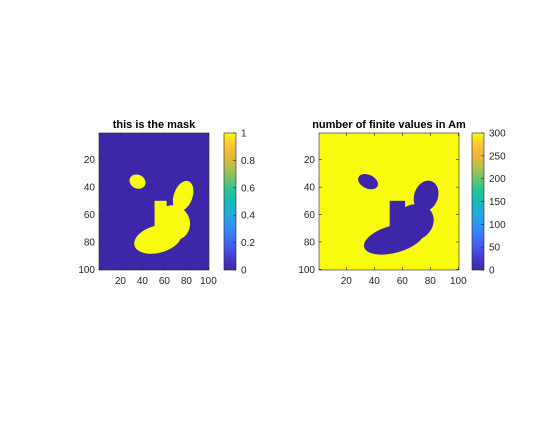 The height and width of the screenshot is (425, 560). Describe the element at coordinates (248, 243) in the screenshot. I see `colorbar-tick-label: 0.2` at that location.